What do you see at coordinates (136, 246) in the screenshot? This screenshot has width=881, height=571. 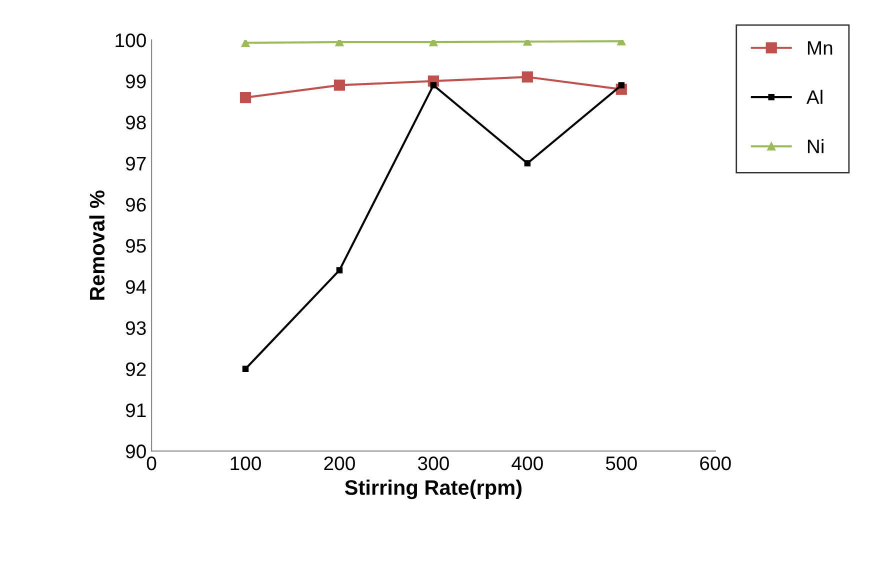 I see `y-tick-label: 95` at bounding box center [136, 246].